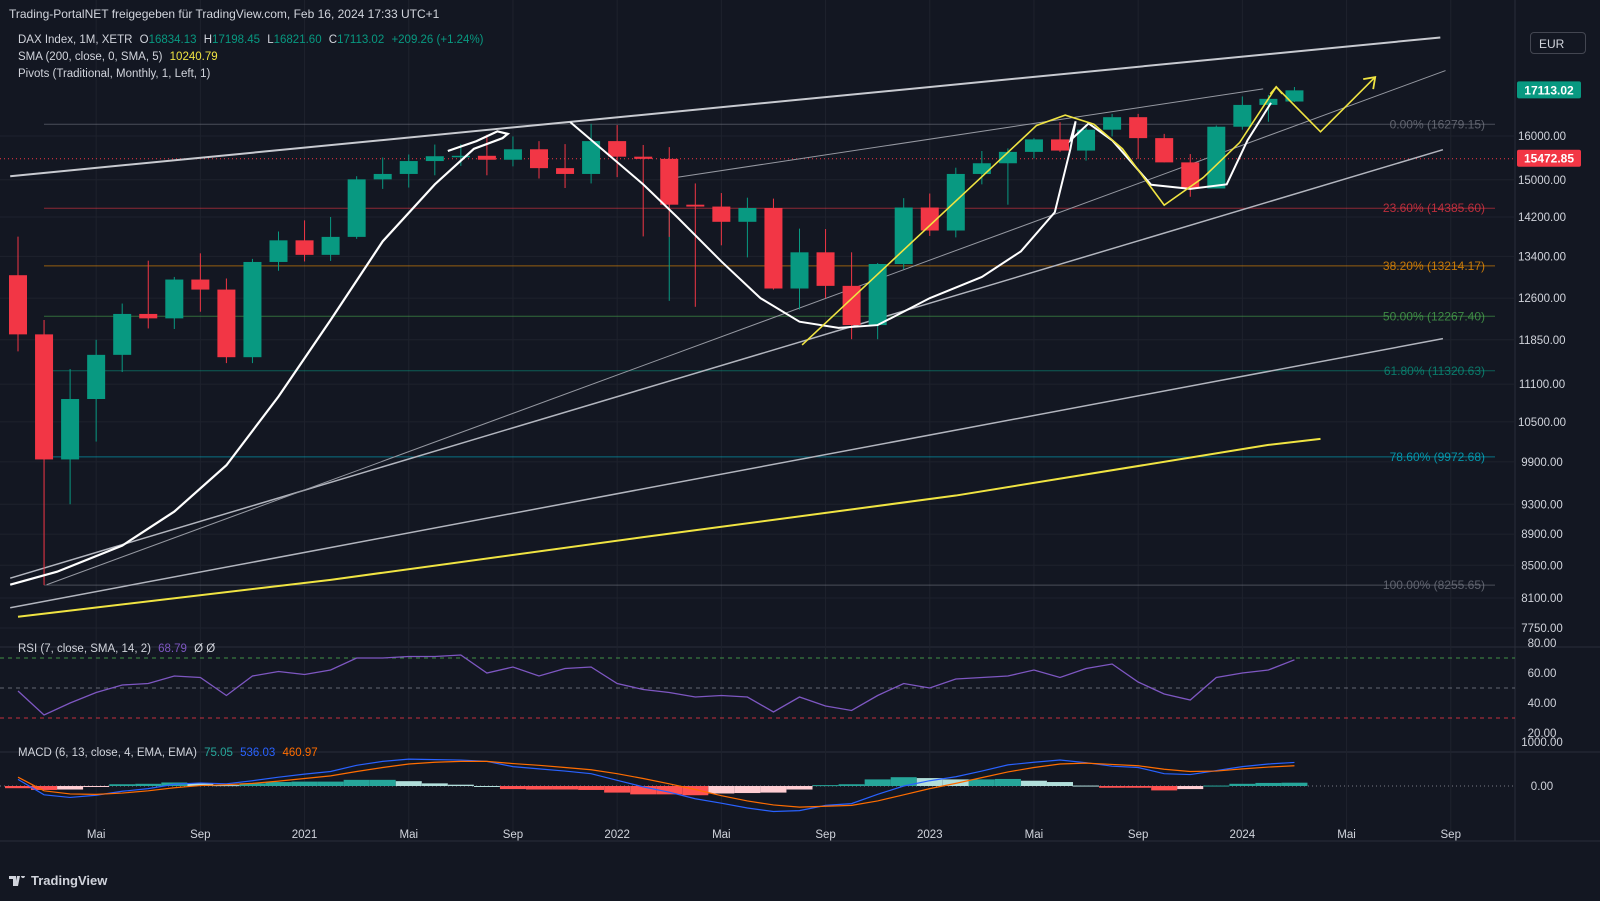 Image resolution: width=1600 pixels, height=901 pixels. I want to click on rsi-value: 68.79, so click(172, 649).